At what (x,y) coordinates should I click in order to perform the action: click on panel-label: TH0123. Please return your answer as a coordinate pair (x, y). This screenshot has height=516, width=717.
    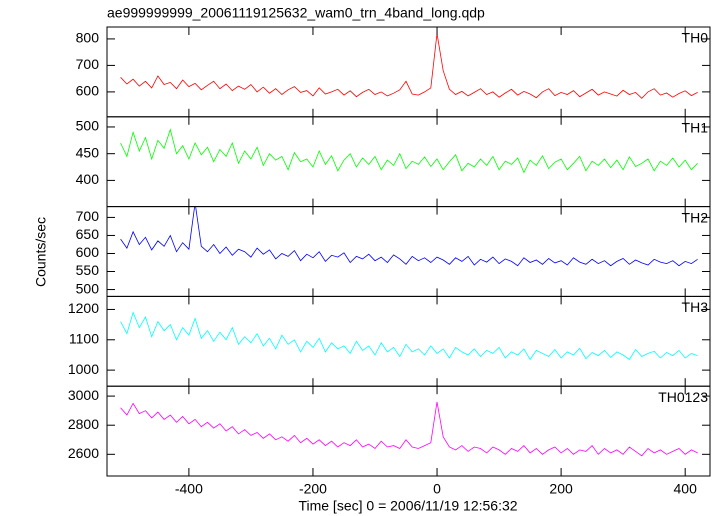
    Looking at the image, I should click on (683, 397).